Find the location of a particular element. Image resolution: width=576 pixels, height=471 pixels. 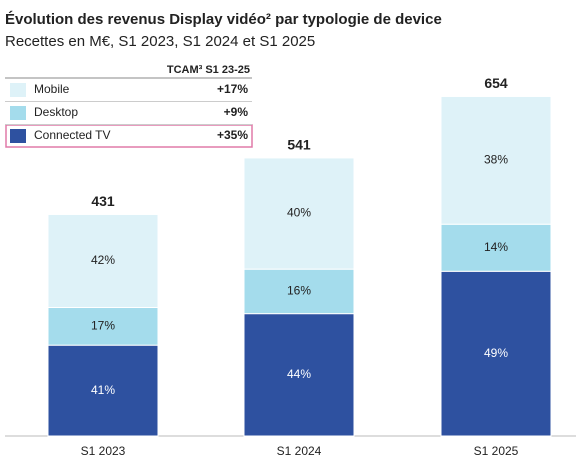

total-label: 431 is located at coordinates (103, 201).